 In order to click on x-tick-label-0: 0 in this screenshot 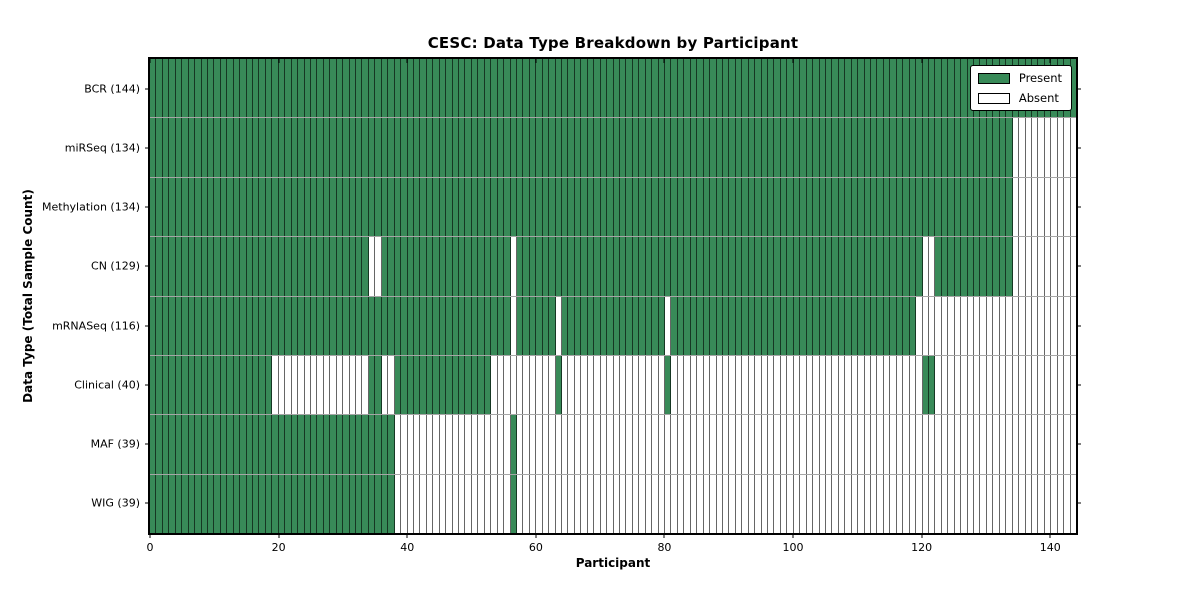, I will do `click(150, 547)`.